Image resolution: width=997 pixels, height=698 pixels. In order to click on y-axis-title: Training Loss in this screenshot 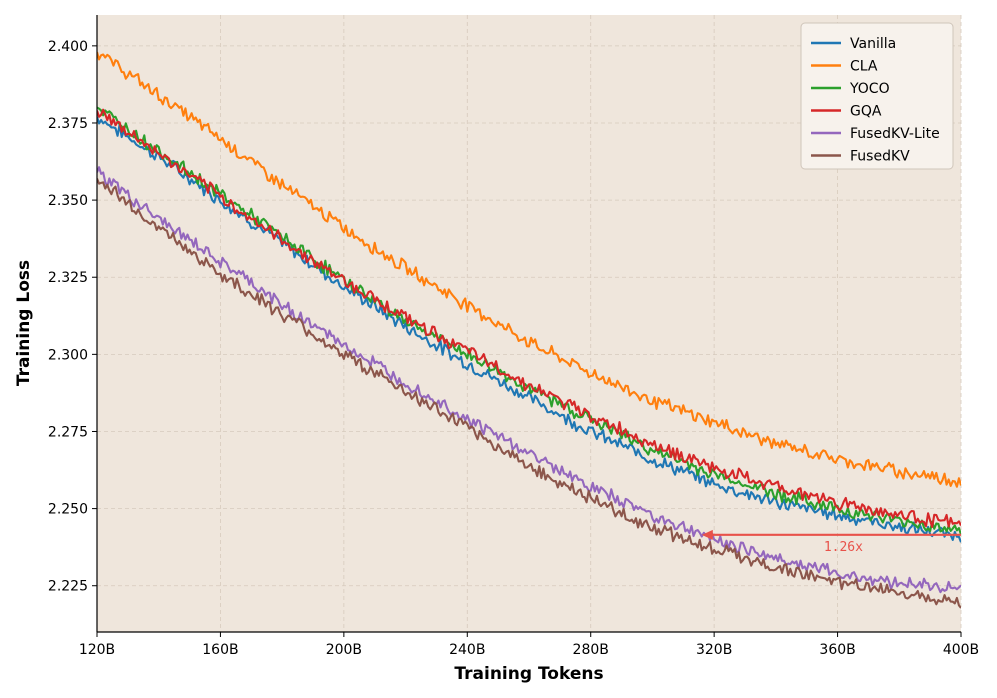, I will do `click(24, 323)`.